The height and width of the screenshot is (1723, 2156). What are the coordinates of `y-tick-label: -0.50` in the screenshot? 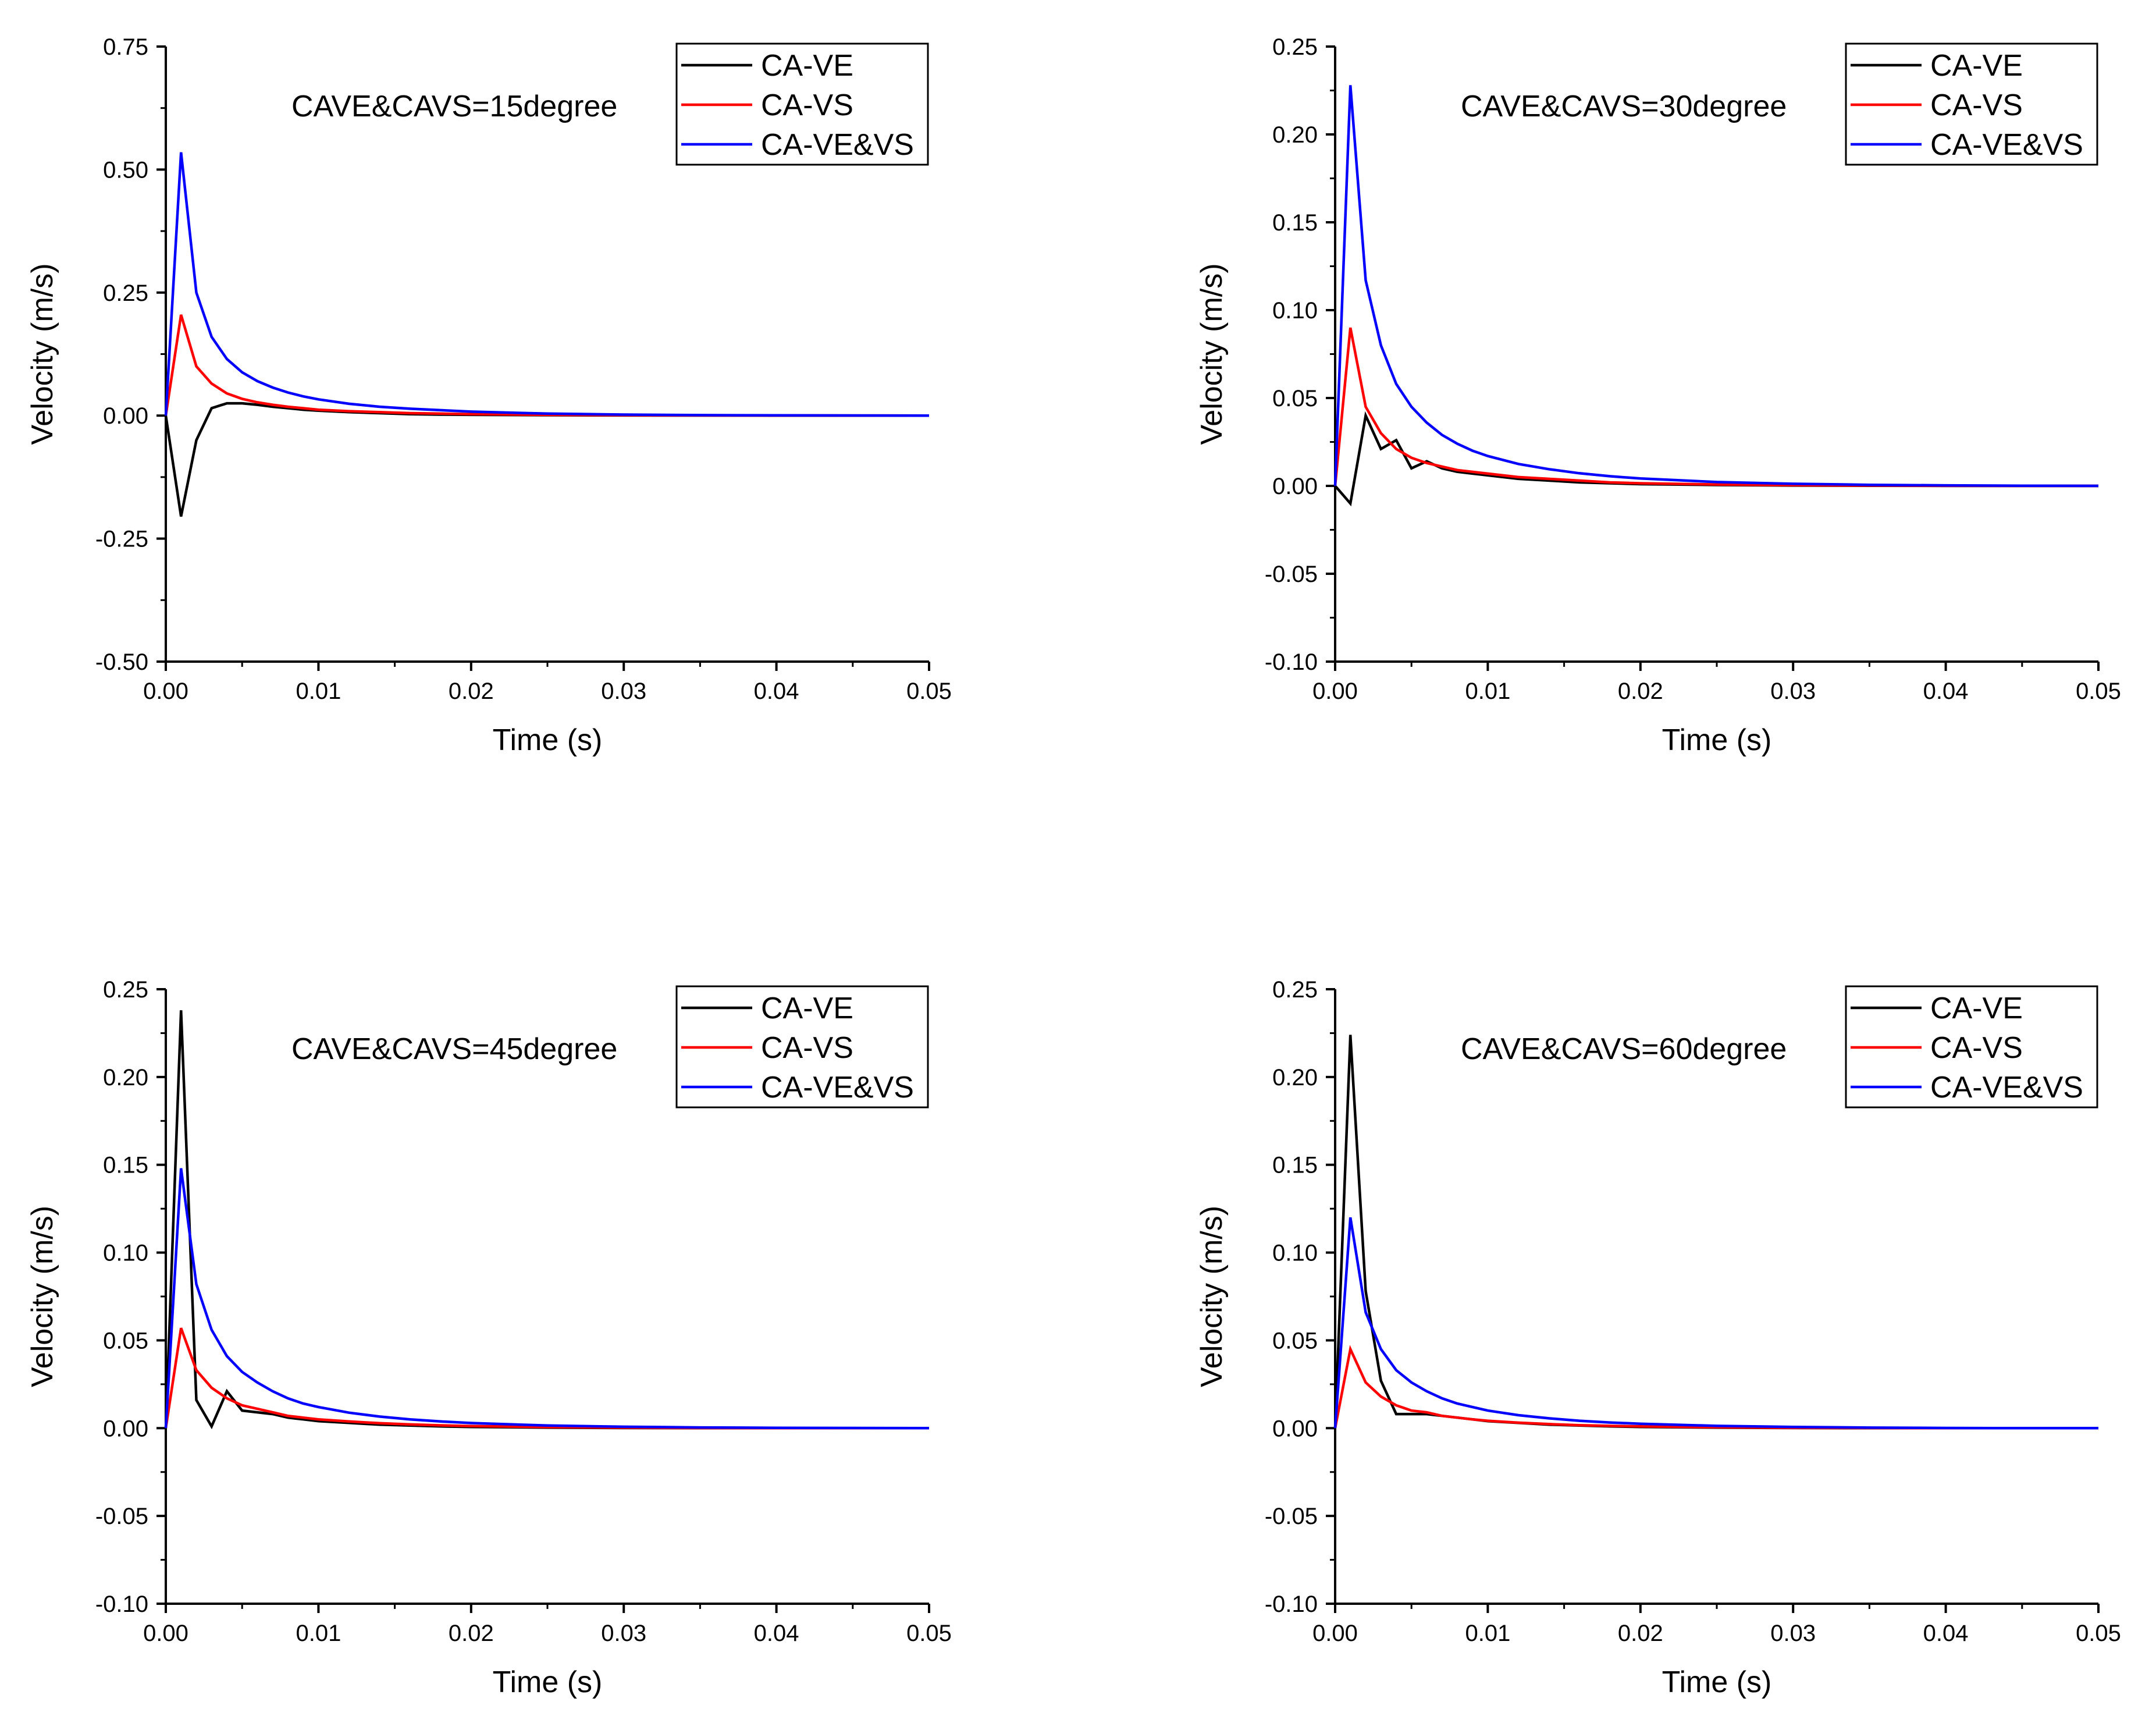 It's located at (122, 662).